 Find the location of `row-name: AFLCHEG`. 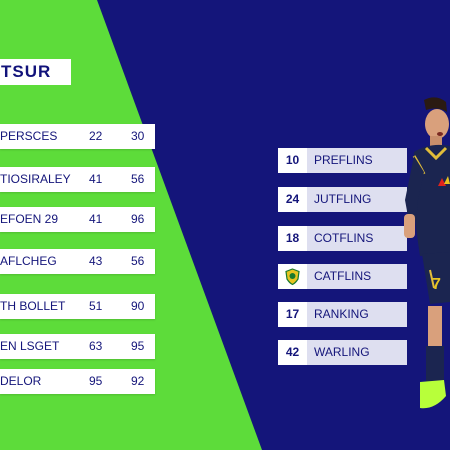

row-name: AFLCHEG is located at coordinates (28, 261).